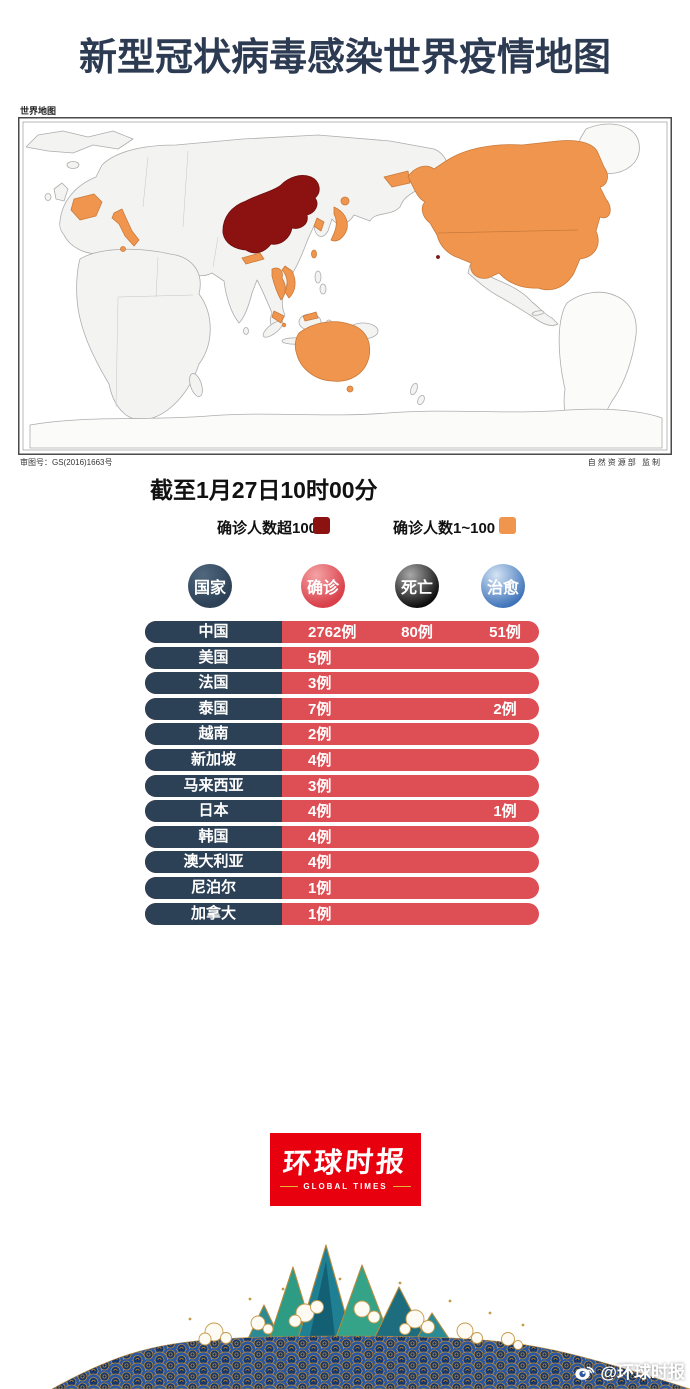 The image size is (690, 1389). I want to click on table-row: 1例 尼泊尔, so click(342, 887).